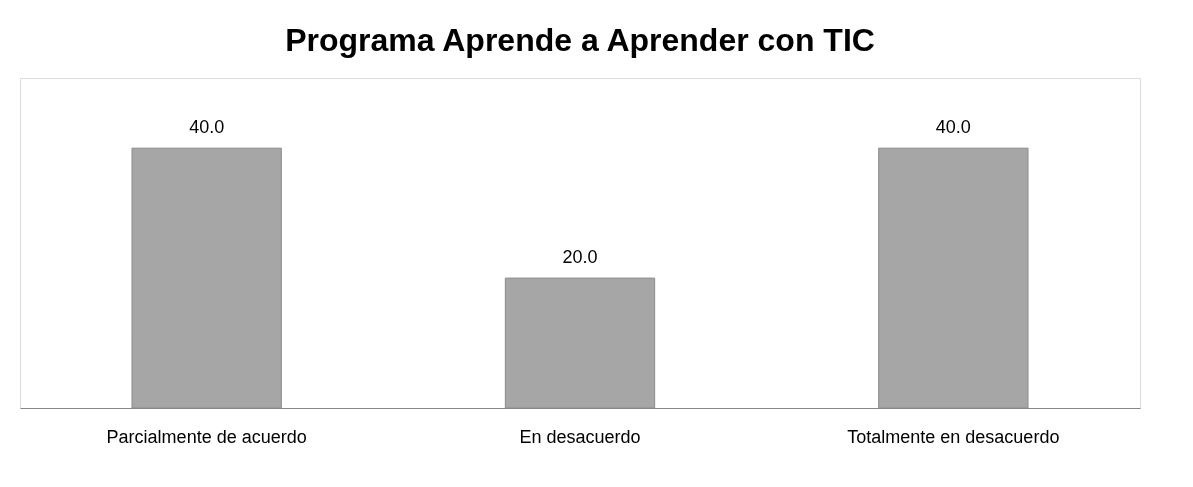  I want to click on data-label: 20.0, so click(580, 257).